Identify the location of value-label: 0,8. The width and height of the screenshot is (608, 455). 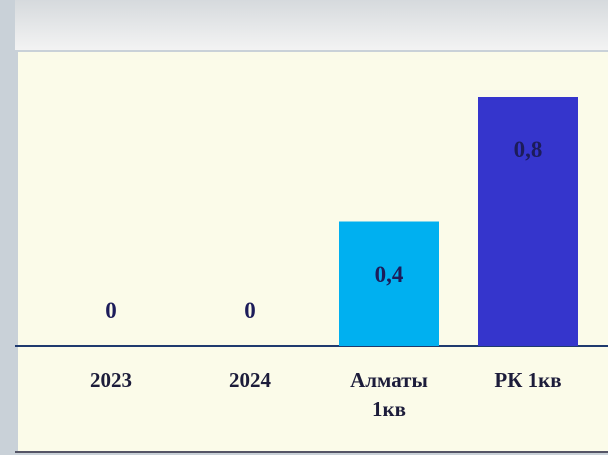
(528, 149).